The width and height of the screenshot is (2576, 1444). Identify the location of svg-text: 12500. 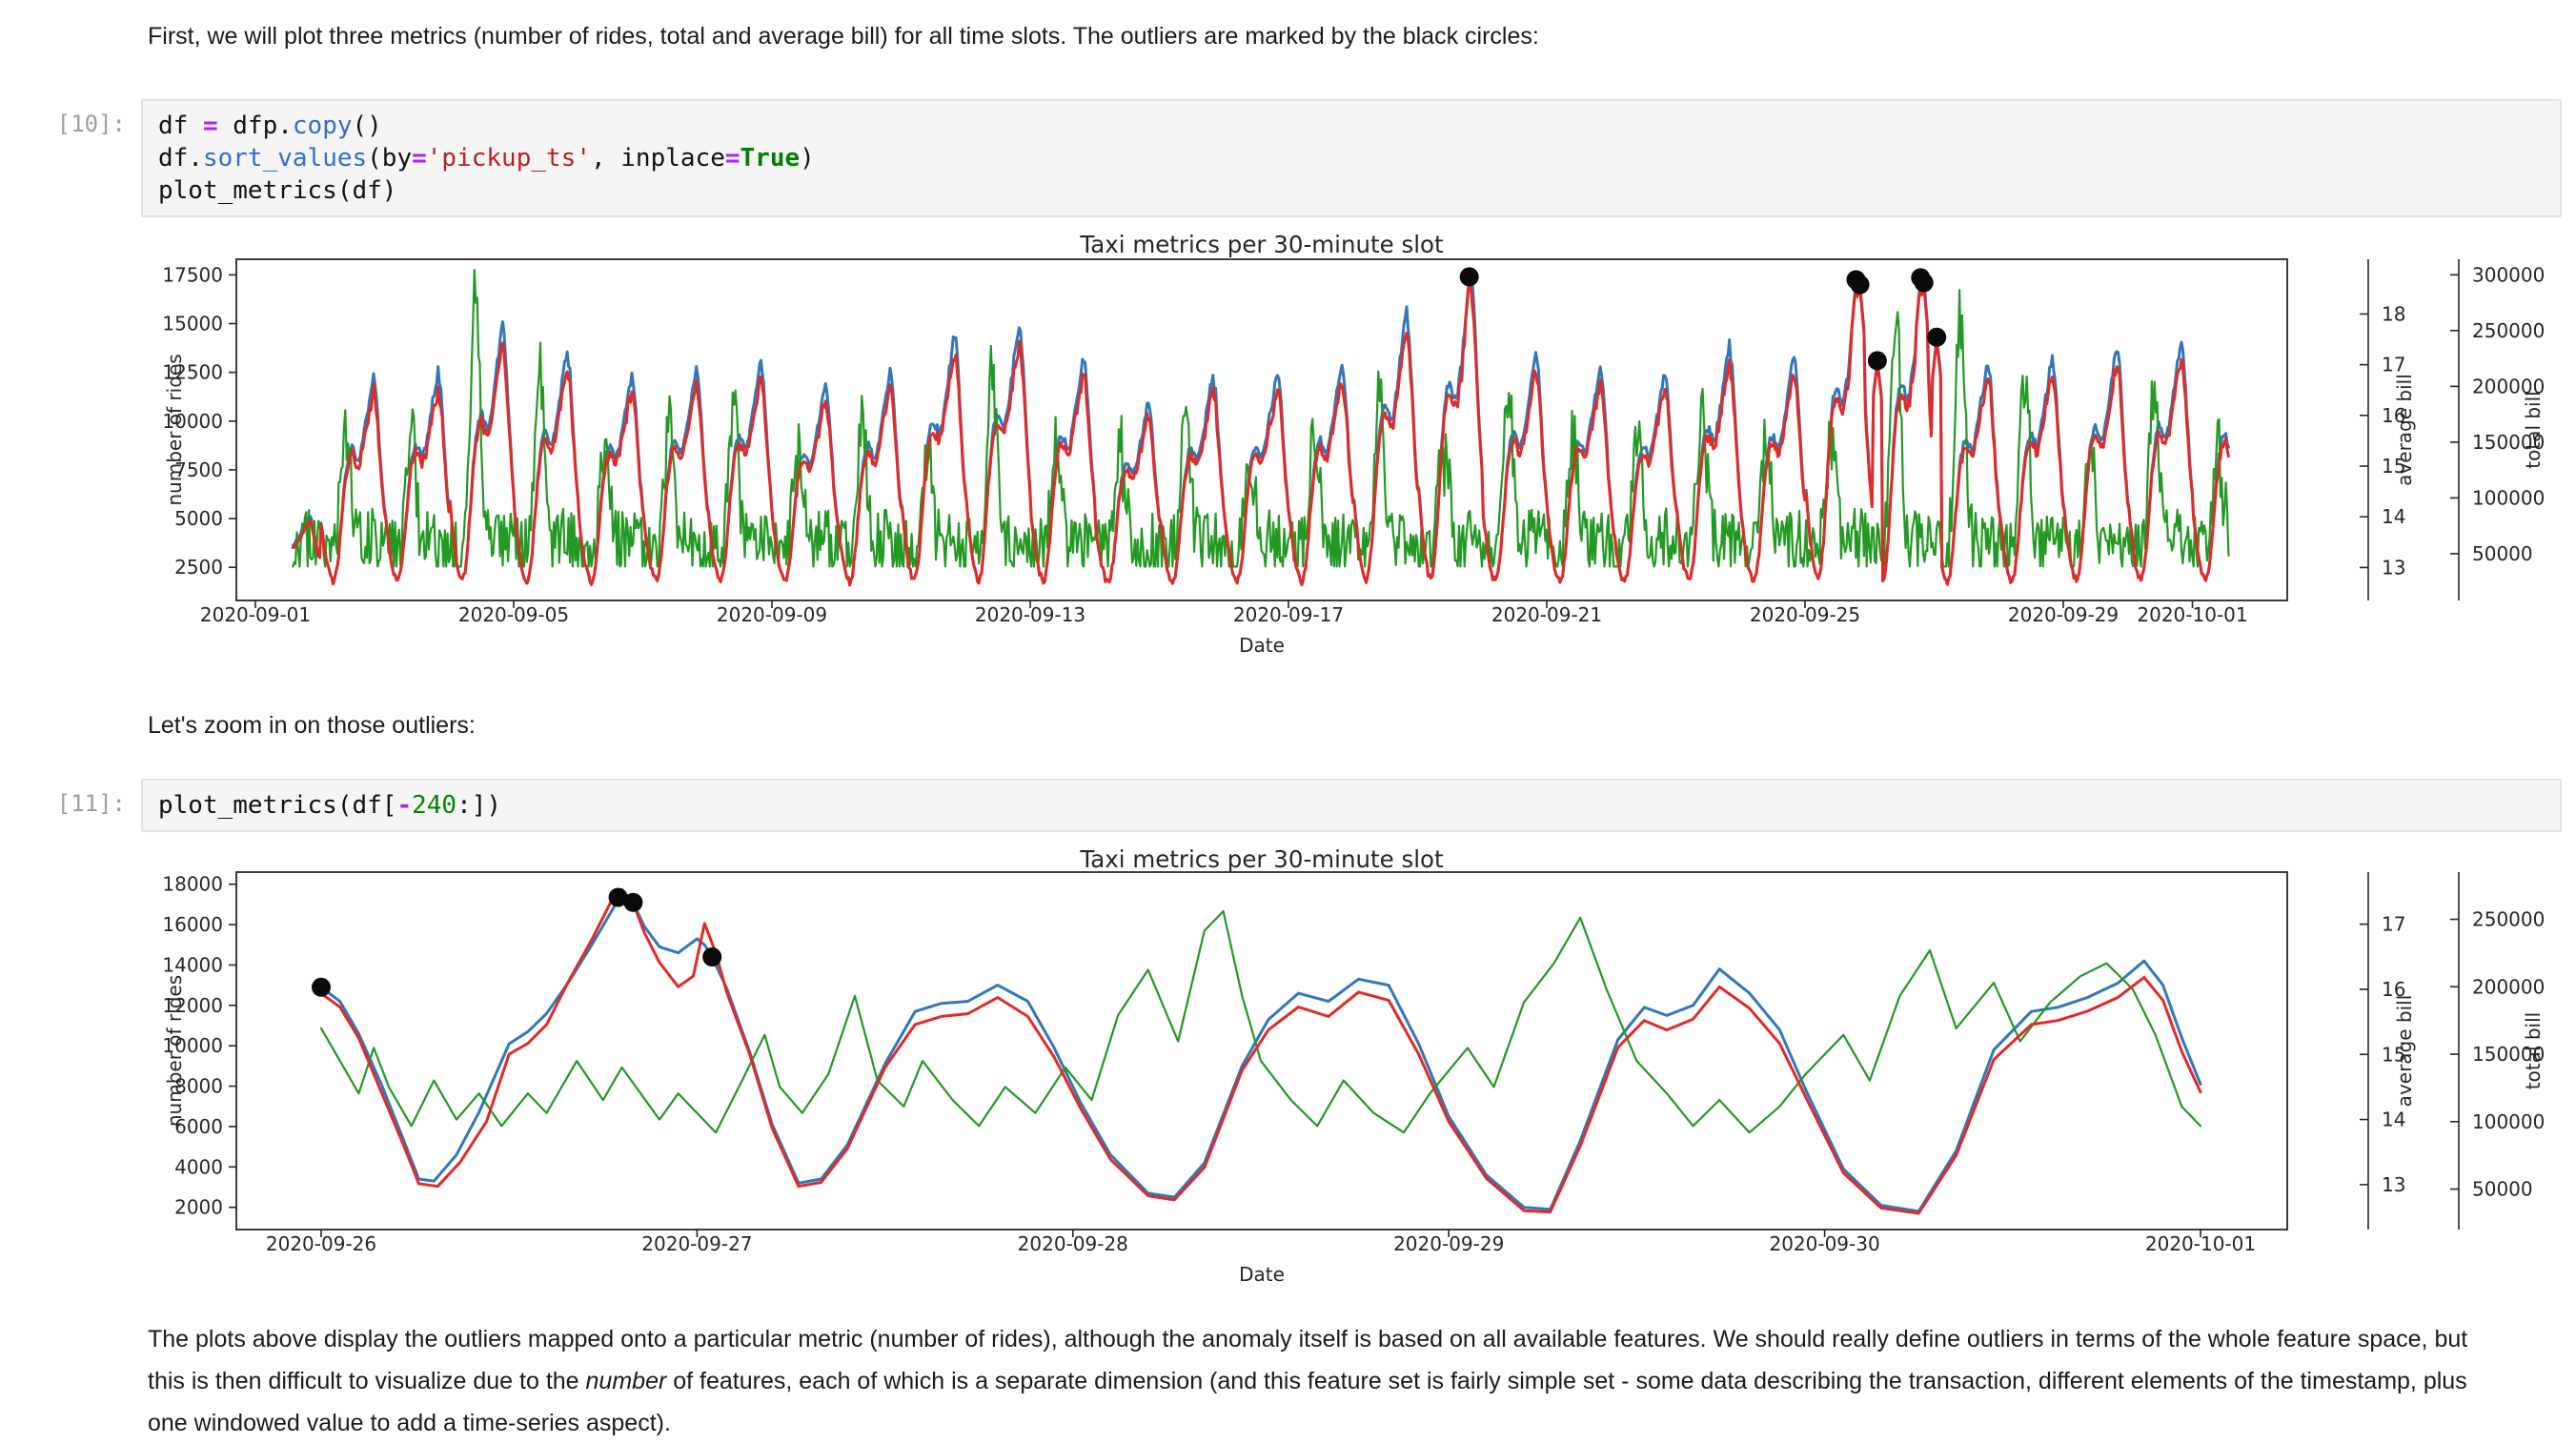
(192, 373).